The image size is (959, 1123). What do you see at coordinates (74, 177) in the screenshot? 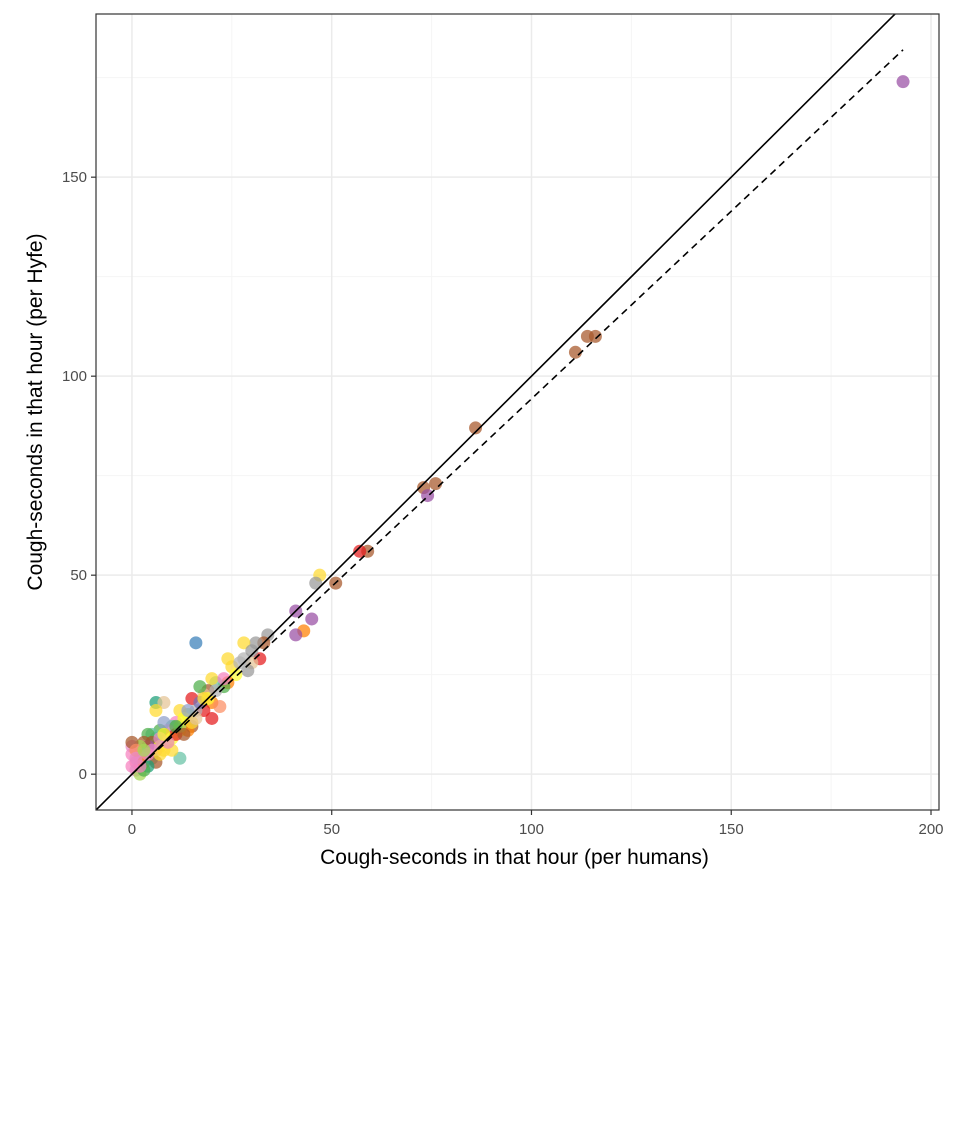
I see `y-tick-label: 150` at bounding box center [74, 177].